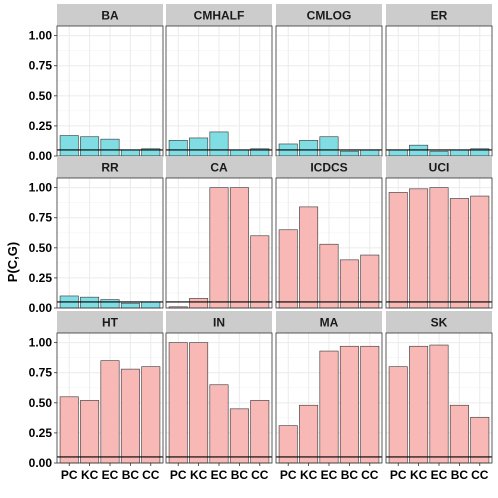 The width and height of the screenshot is (498, 498). What do you see at coordinates (329, 80) in the screenshot?
I see `panel-cmlog: CMLOG` at bounding box center [329, 80].